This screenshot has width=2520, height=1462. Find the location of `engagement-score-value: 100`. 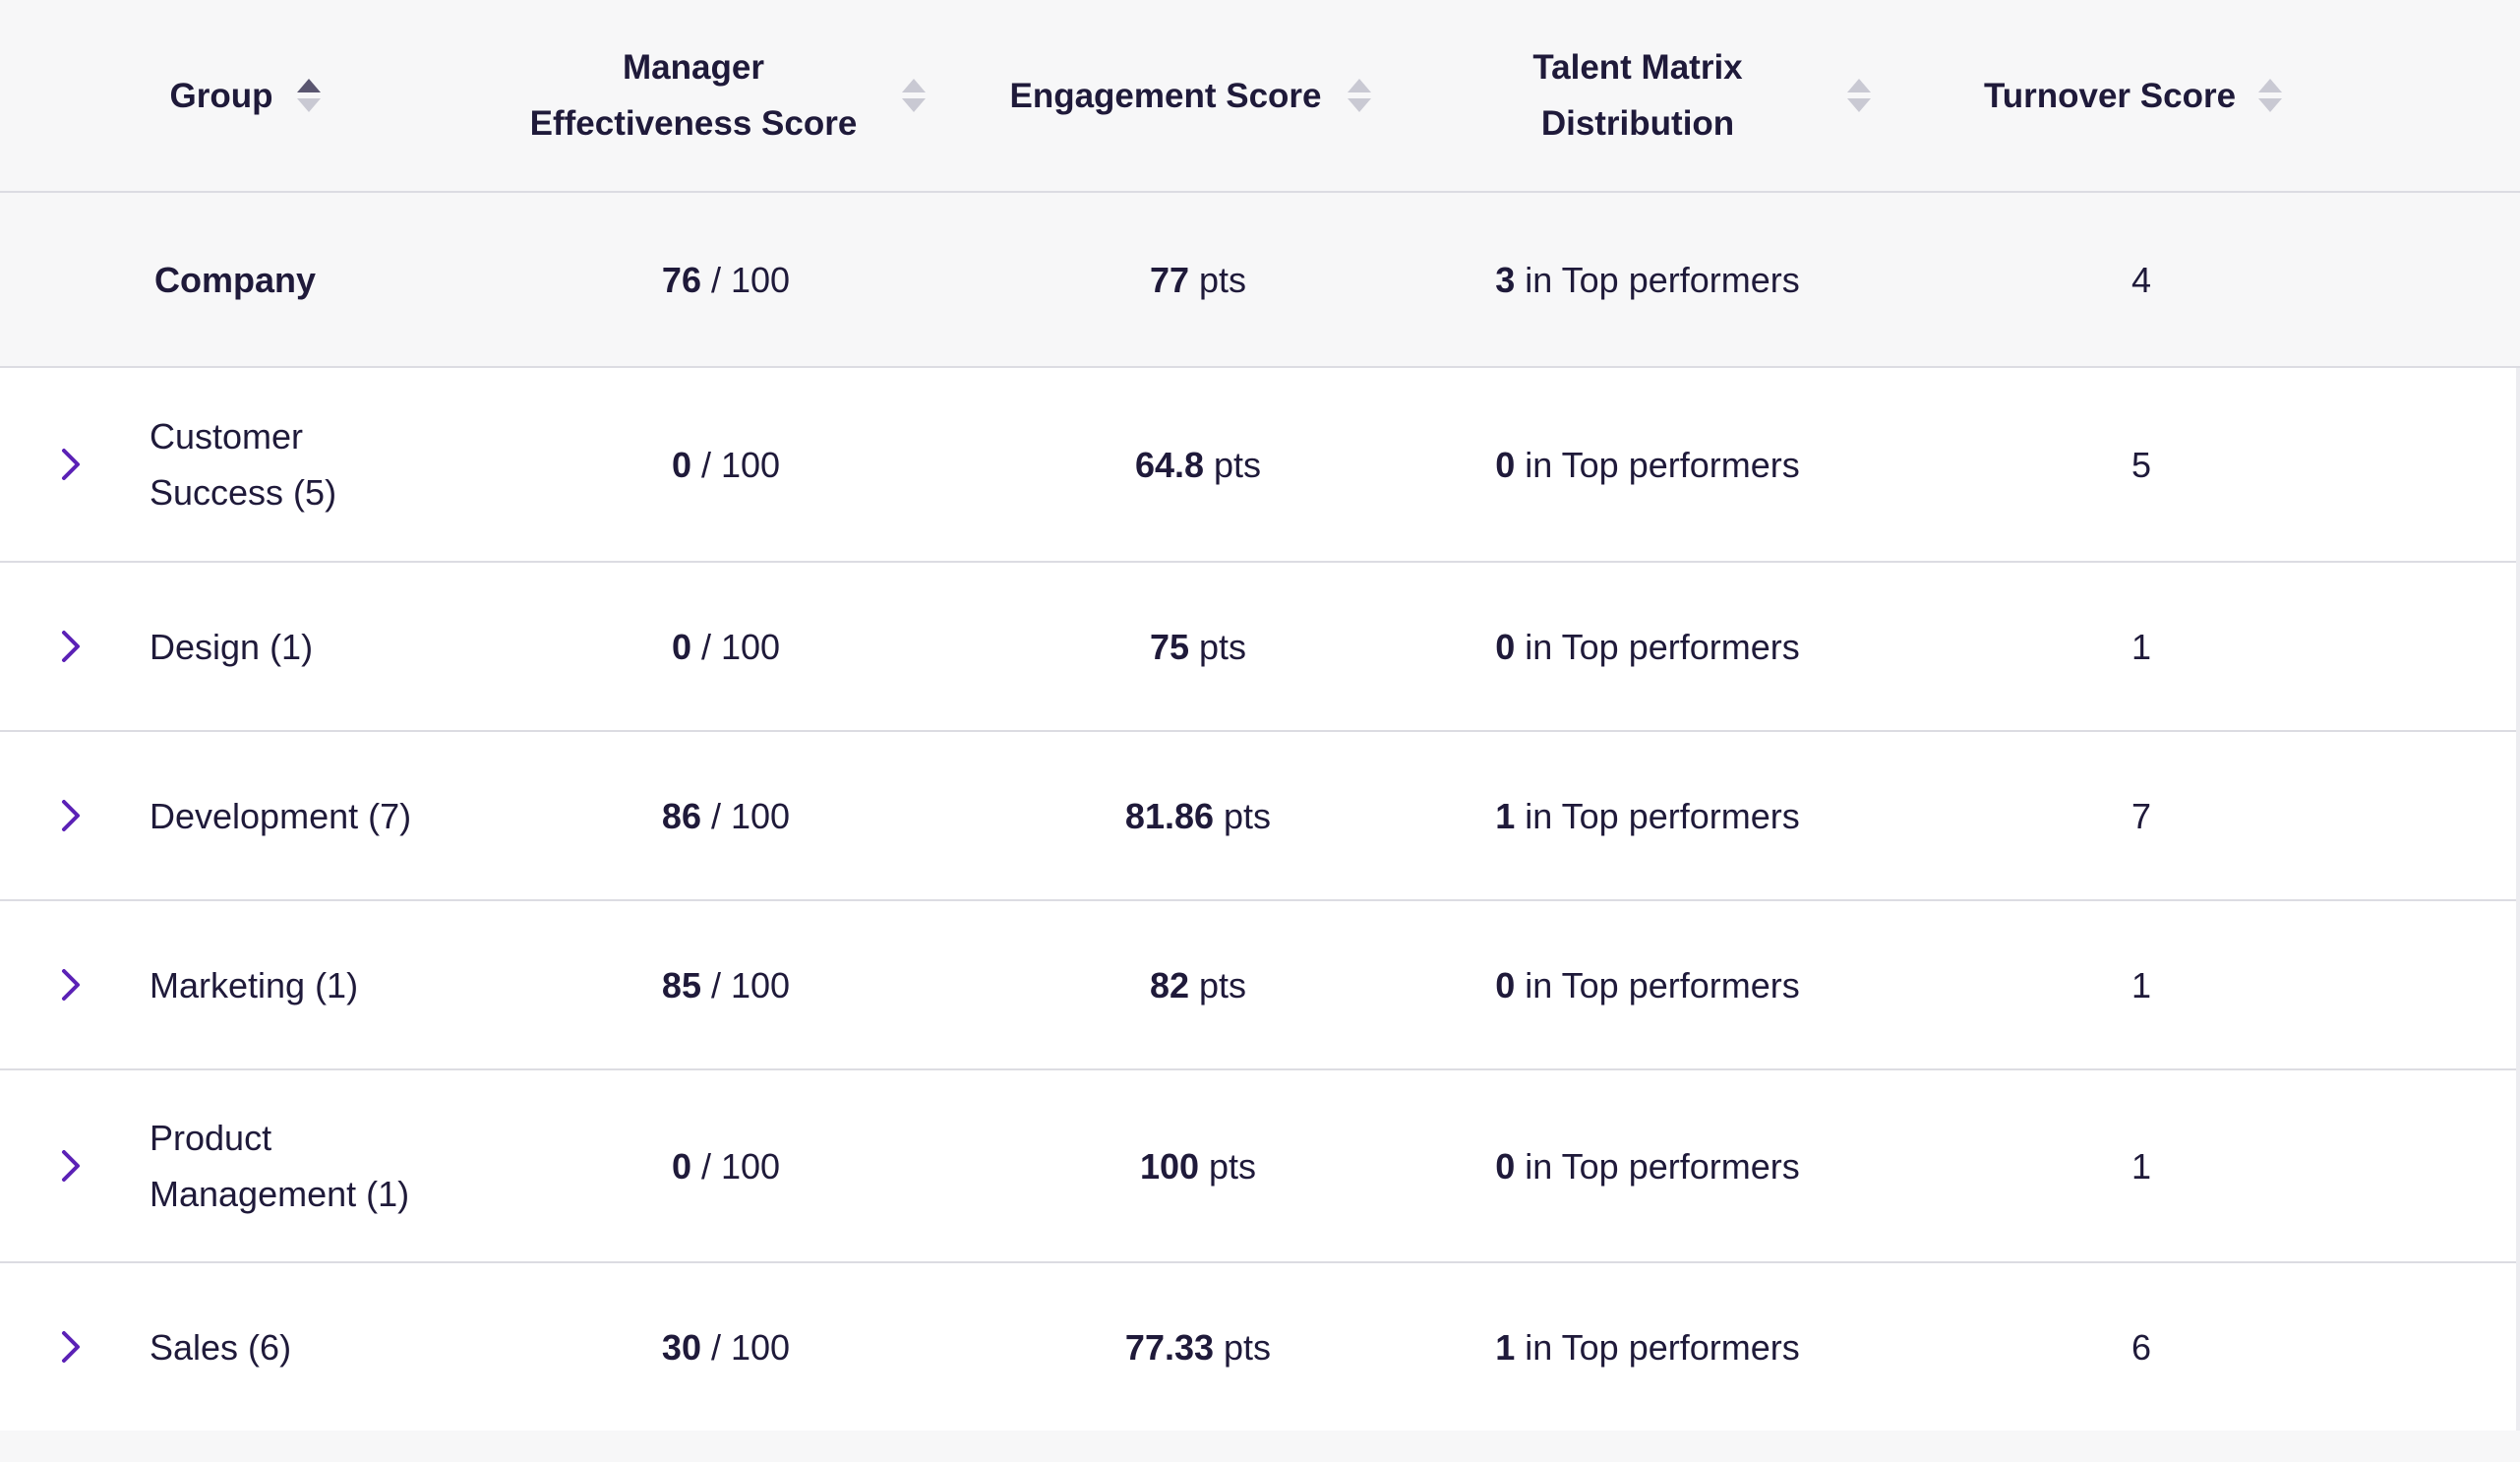

engagement-score-value: 100 is located at coordinates (1169, 1166).